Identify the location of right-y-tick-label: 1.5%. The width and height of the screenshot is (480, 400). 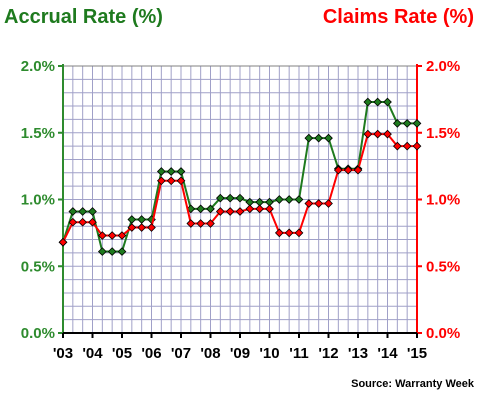
(443, 133).